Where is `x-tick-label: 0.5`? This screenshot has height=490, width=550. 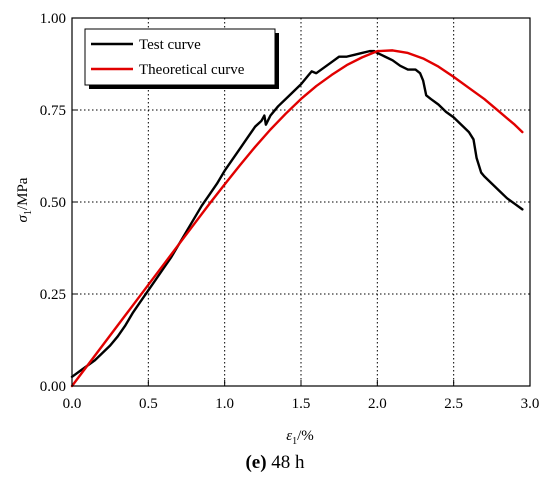 x-tick-label: 0.5 is located at coordinates (148, 404).